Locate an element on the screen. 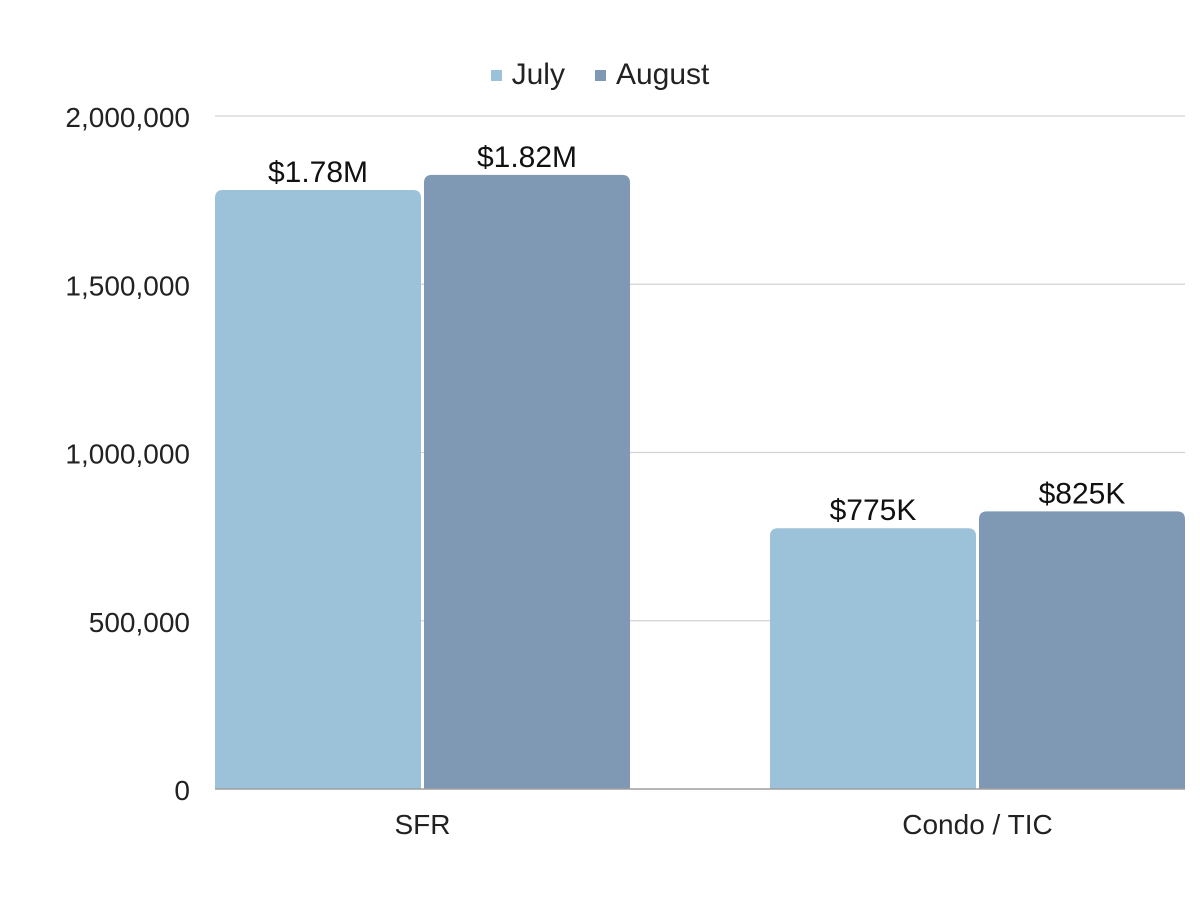  legend-label-july: July is located at coordinates (538, 74).